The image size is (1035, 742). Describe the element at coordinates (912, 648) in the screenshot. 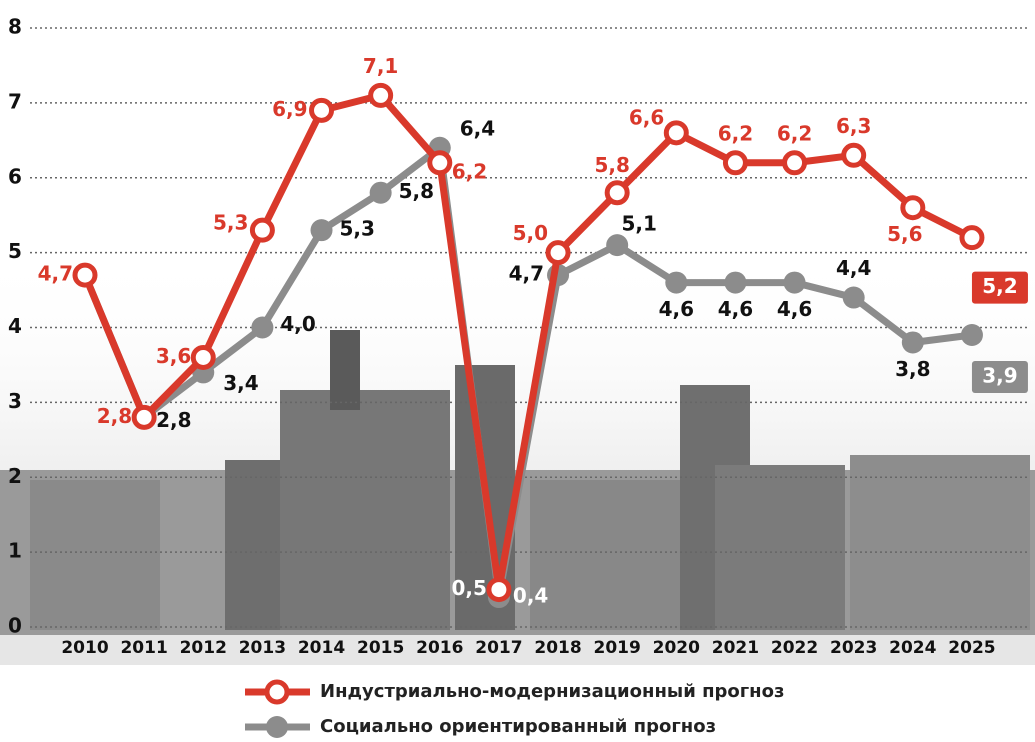

I see `x-tick-label: 2024` at that location.